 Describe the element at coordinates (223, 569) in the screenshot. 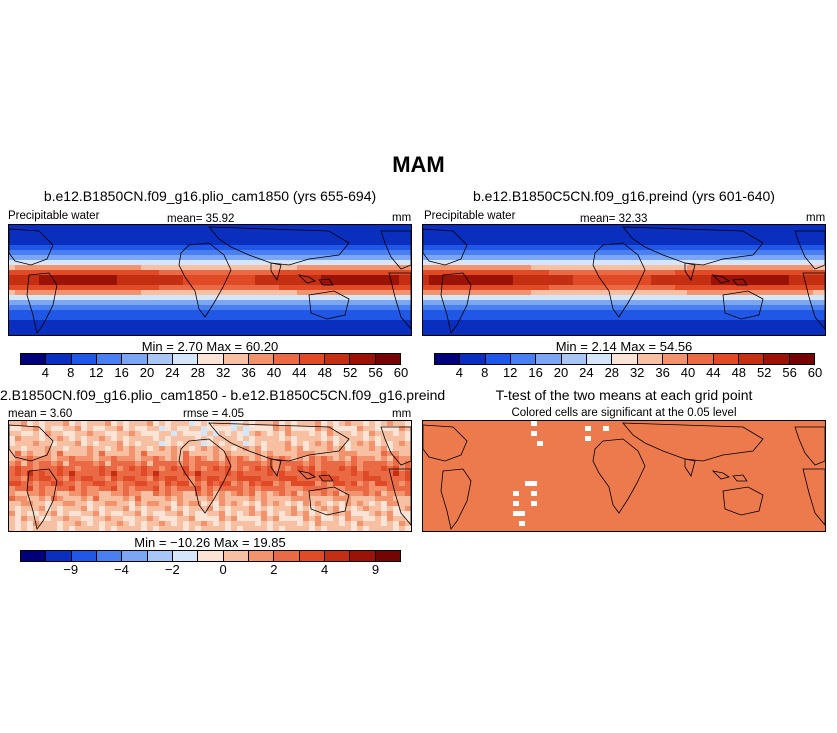

I see `colorbar-tick-label: 0` at that location.